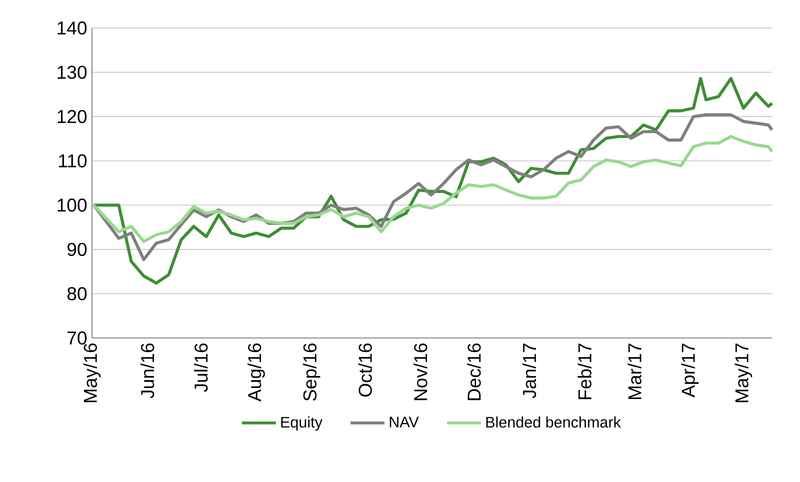  What do you see at coordinates (201, 368) in the screenshot?
I see `x-tick-label: Jul/16` at bounding box center [201, 368].